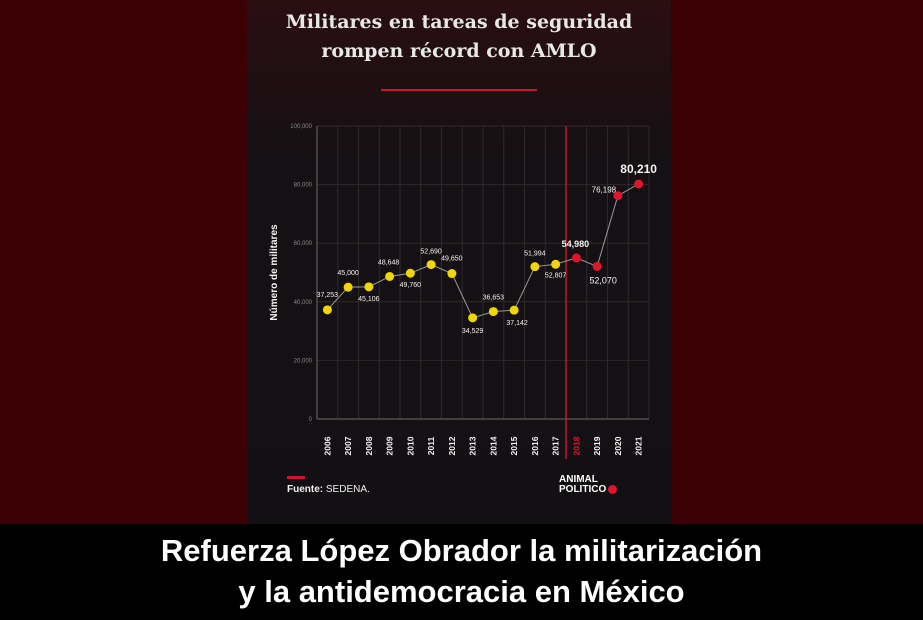 This screenshot has height=620, width=923. What do you see at coordinates (461, 591) in the screenshot?
I see `caption-line2: y la antidemocracia en México` at bounding box center [461, 591].